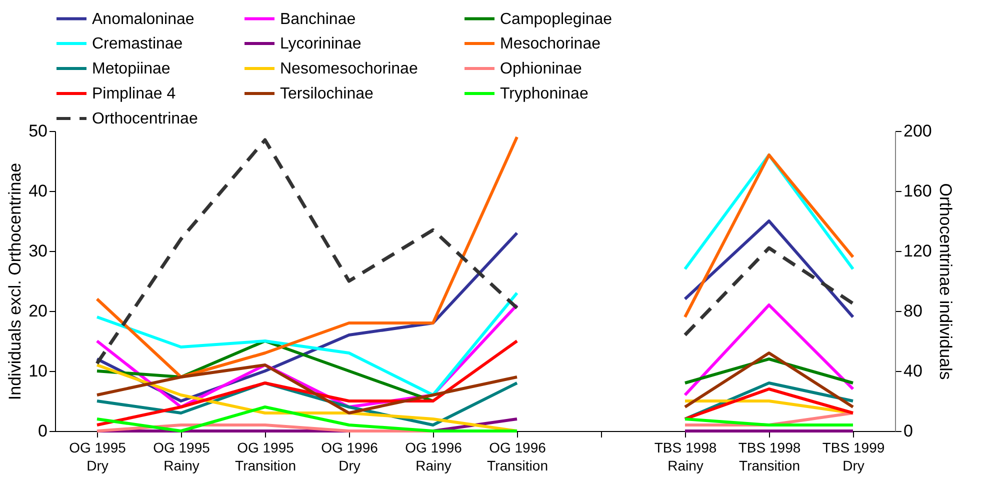 The height and width of the screenshot is (483, 1000). I want to click on x-tick-label: TBS 1999 Dry, so click(853, 457).